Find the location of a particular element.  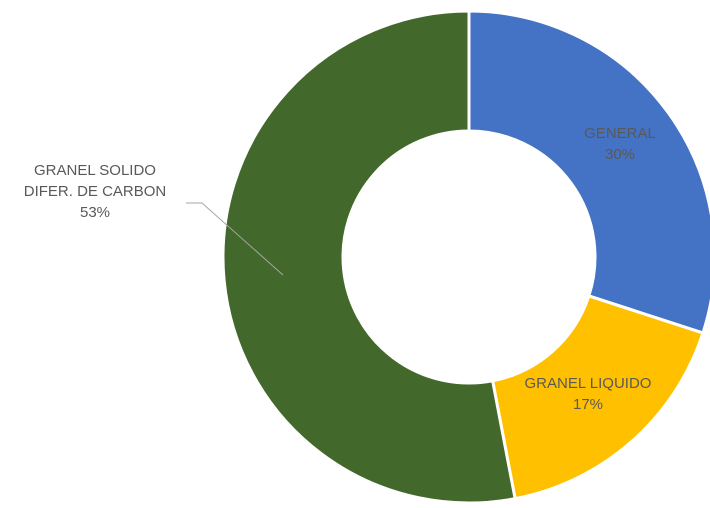

slice-category-label: DIFER. DE CARBON is located at coordinates (95, 191).